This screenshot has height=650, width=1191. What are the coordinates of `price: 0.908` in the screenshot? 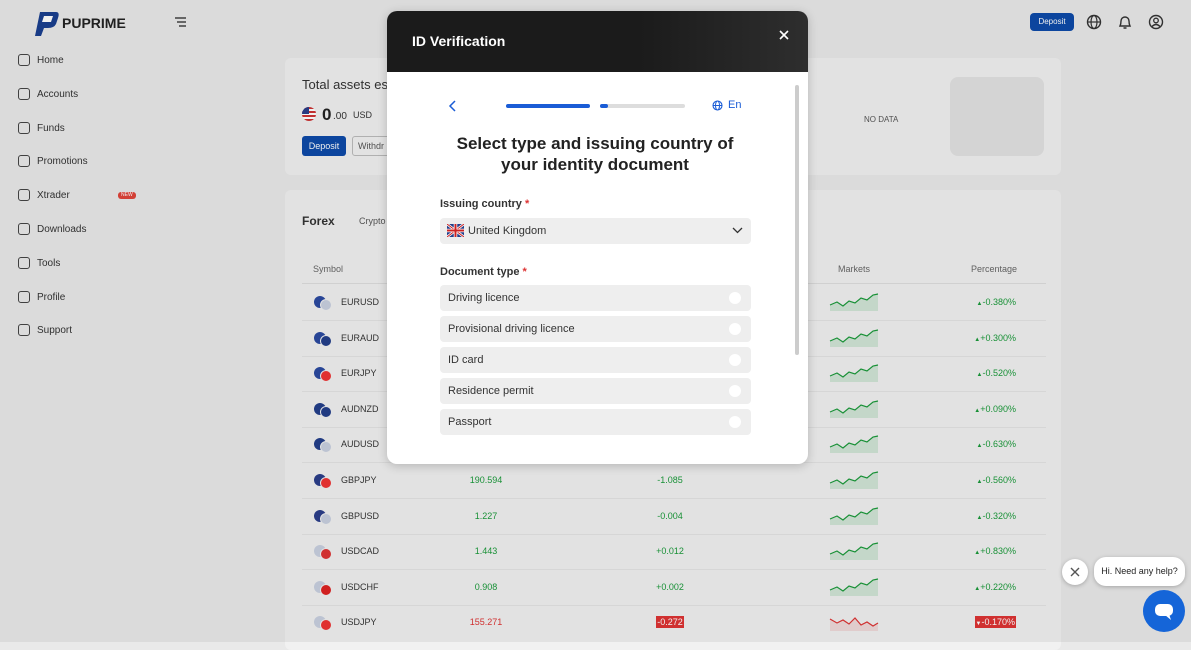 It's located at (486, 586).